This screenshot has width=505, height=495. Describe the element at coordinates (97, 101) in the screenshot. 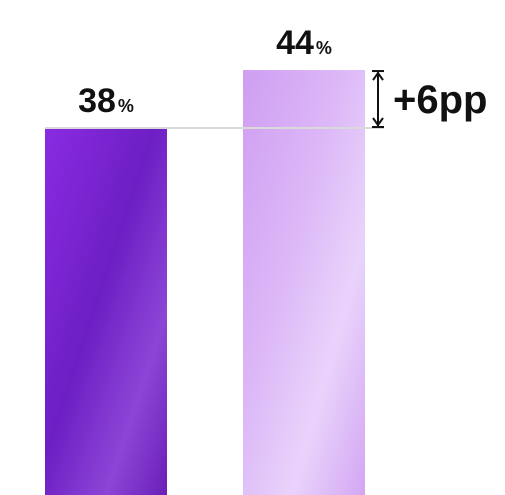

I see `value-label-number: 38` at that location.